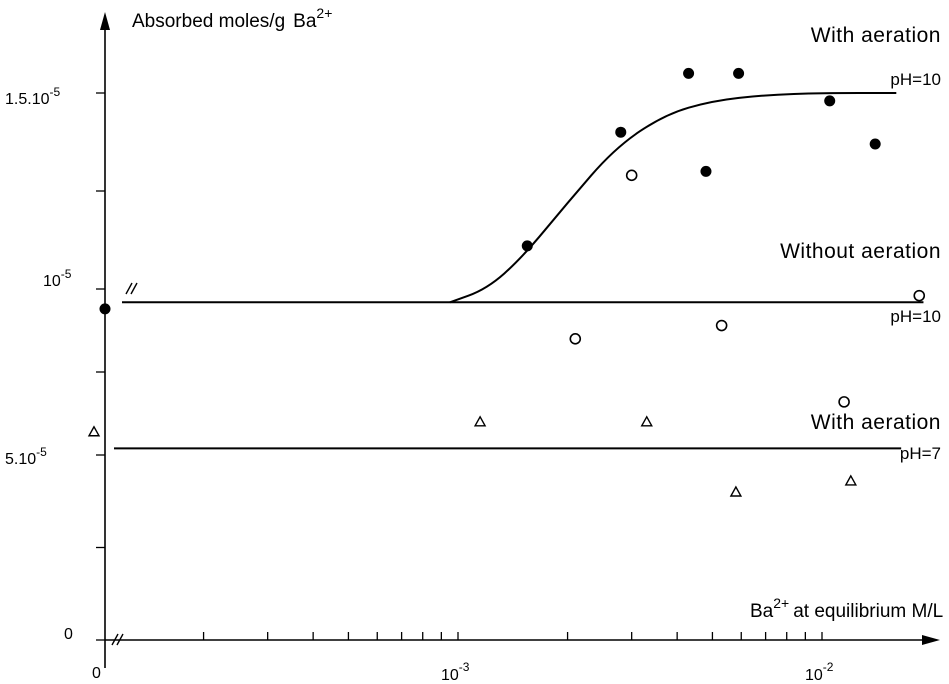 The image size is (949, 684). What do you see at coordinates (512, 636) in the screenshot?
I see `x-minor-ticks` at bounding box center [512, 636].